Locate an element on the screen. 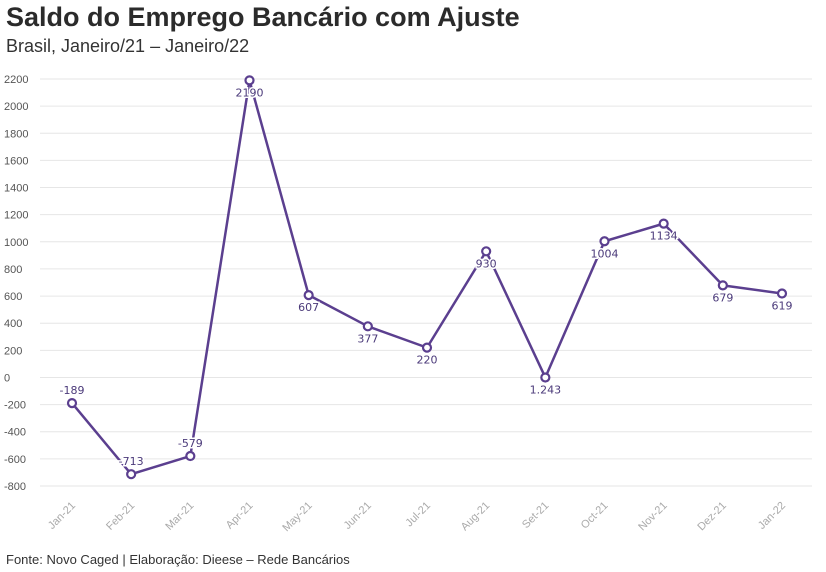 The height and width of the screenshot is (572, 826). y-tick-label: 1400 is located at coordinates (16, 189).